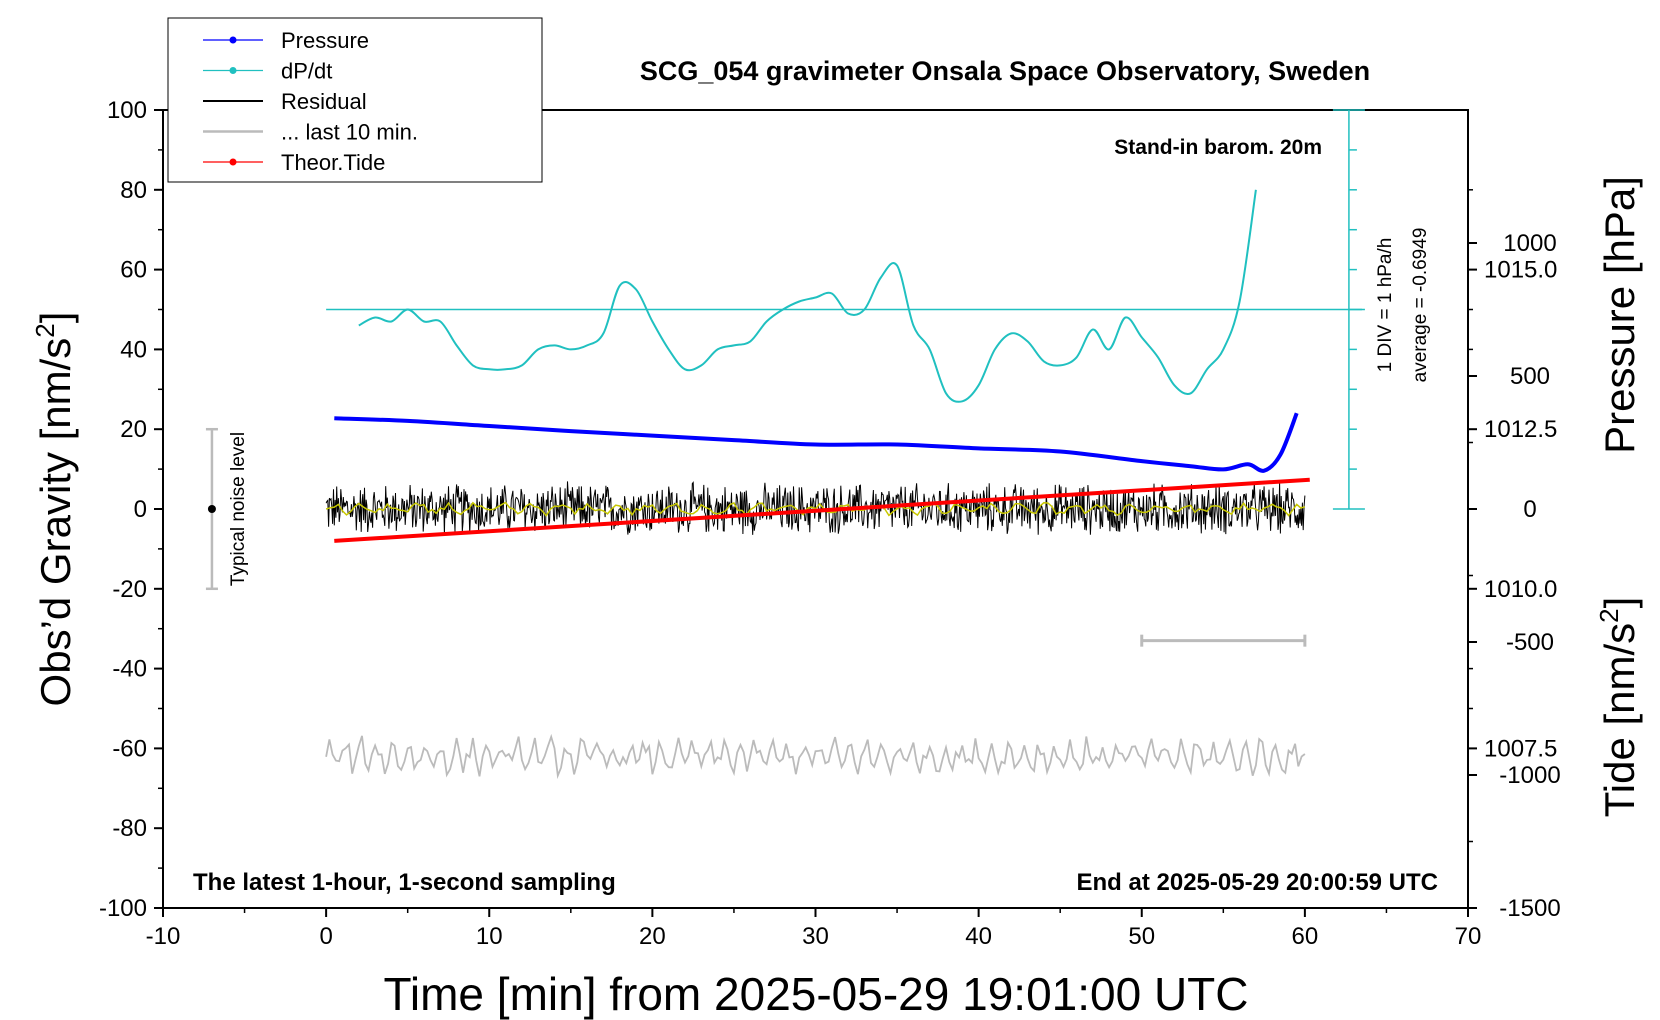  Describe the element at coordinates (333, 162) in the screenshot. I see `legend-label: Theor.Tide` at that location.